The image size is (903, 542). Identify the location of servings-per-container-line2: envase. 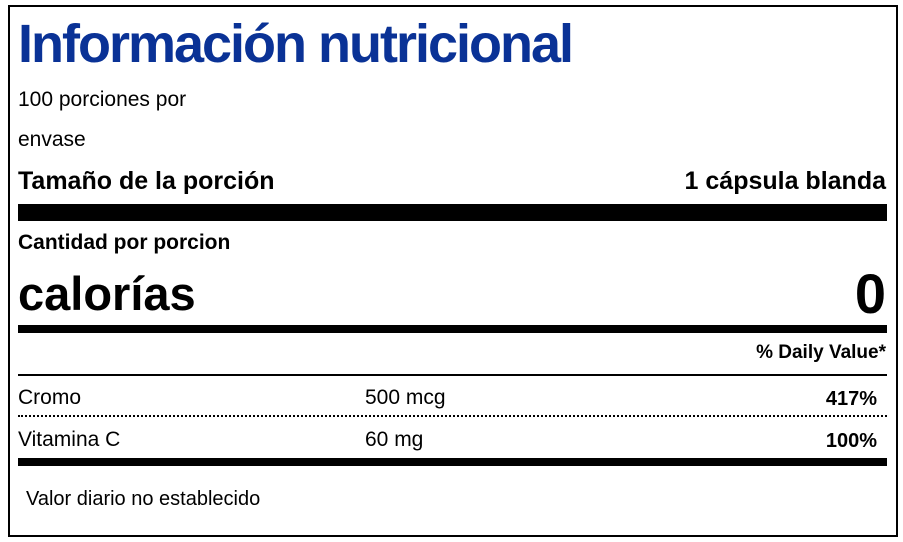
(52, 139).